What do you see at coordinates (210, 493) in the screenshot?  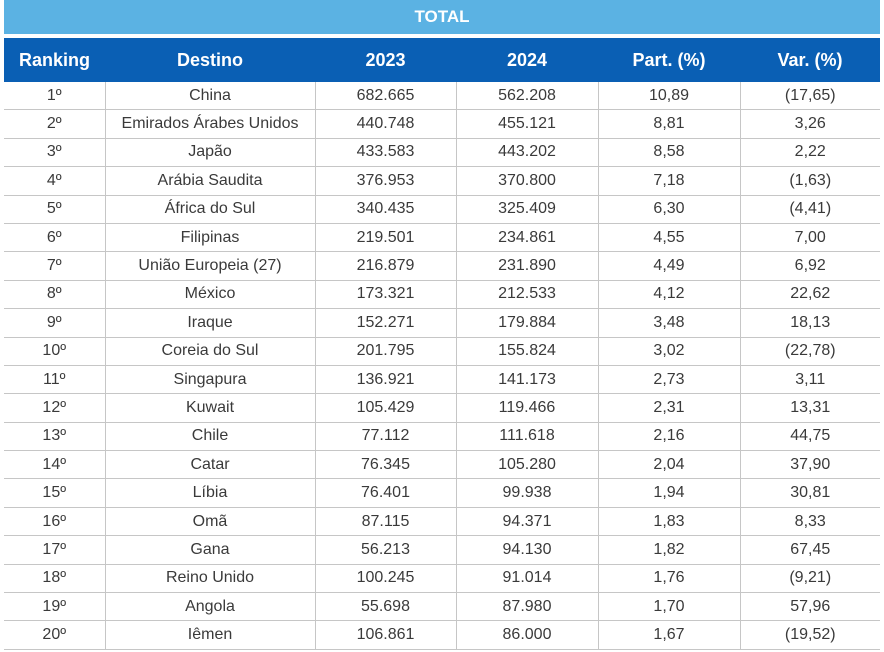 I see `cell-destino: Líbia` at bounding box center [210, 493].